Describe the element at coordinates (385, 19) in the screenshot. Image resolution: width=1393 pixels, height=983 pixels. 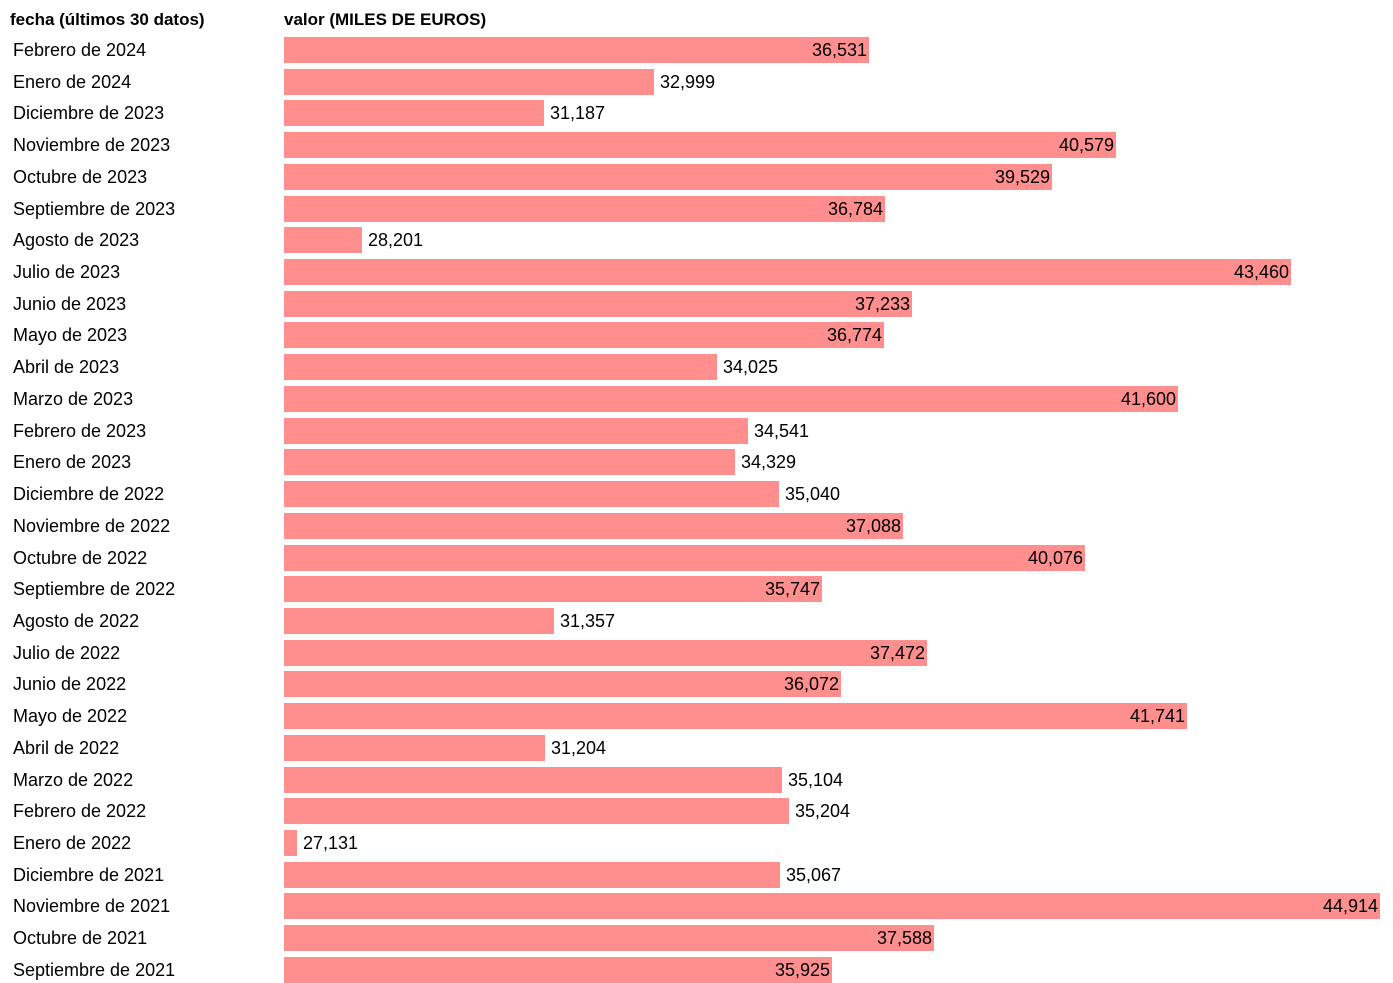
I see `value-column-header: valor (MILES DE EUROS)` at that location.